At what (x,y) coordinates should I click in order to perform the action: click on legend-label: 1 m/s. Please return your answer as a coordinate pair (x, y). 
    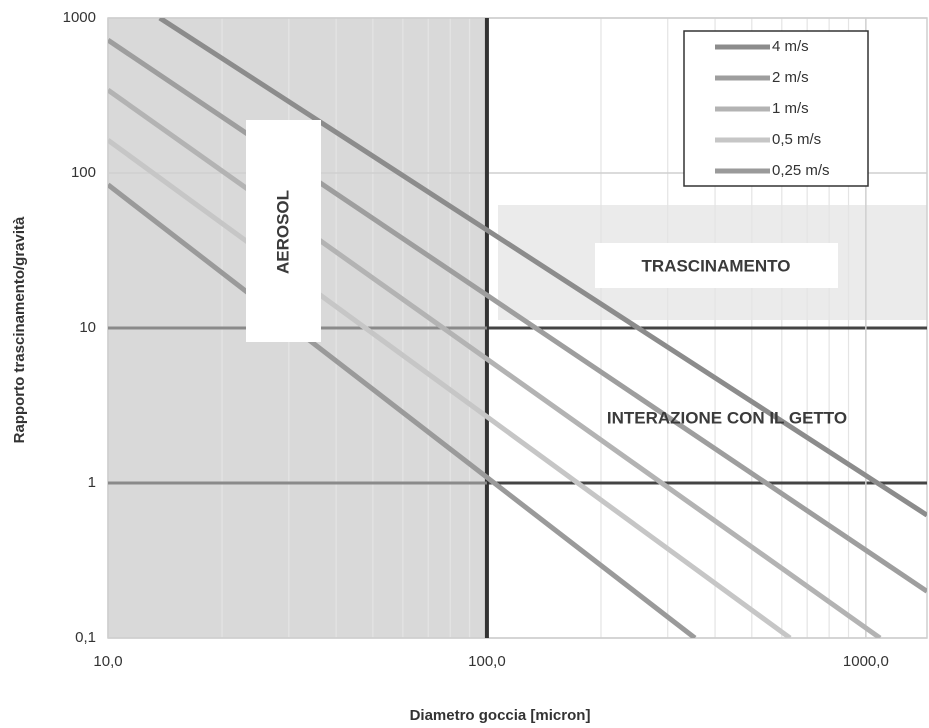
    Looking at the image, I should click on (790, 108).